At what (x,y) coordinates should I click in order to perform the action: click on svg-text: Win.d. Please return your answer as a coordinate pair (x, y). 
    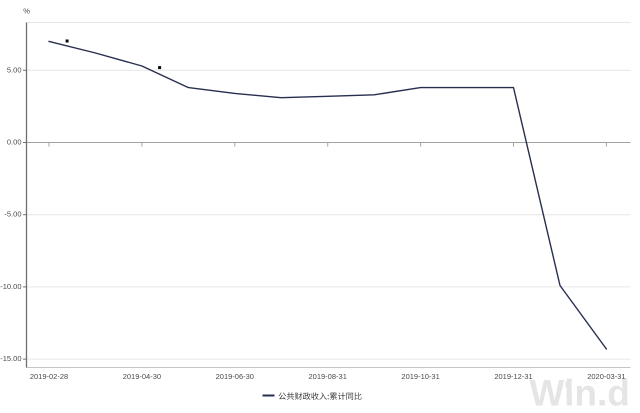
    Looking at the image, I should click on (580, 391).